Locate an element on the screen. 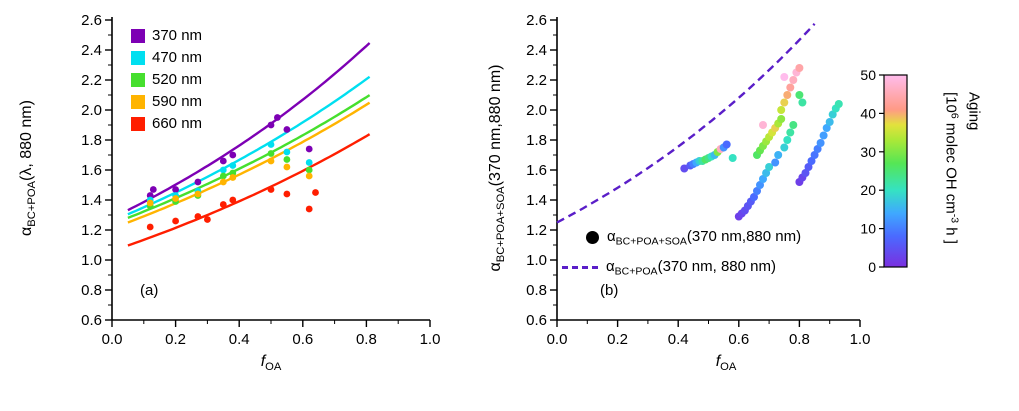  y-tick-label: 2.0 is located at coordinates (91, 110).